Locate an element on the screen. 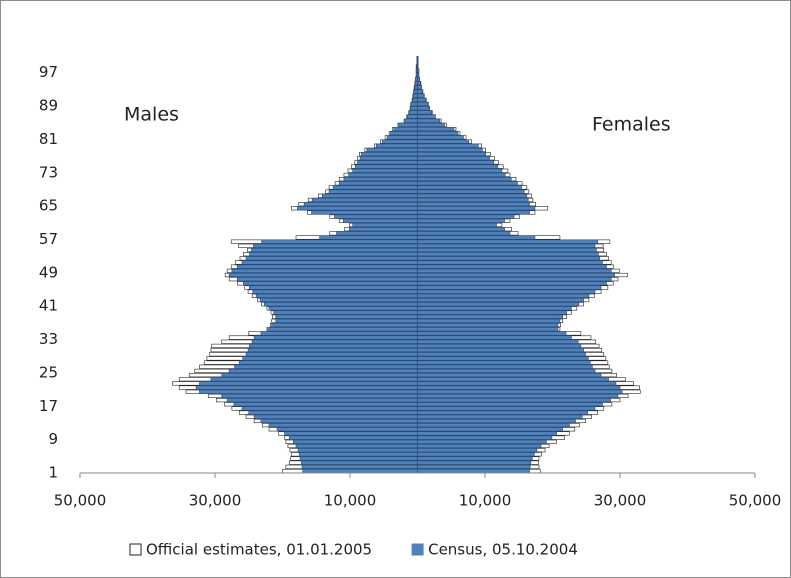 This screenshot has width=791, height=578. legend-swatch is located at coordinates (417, 549).